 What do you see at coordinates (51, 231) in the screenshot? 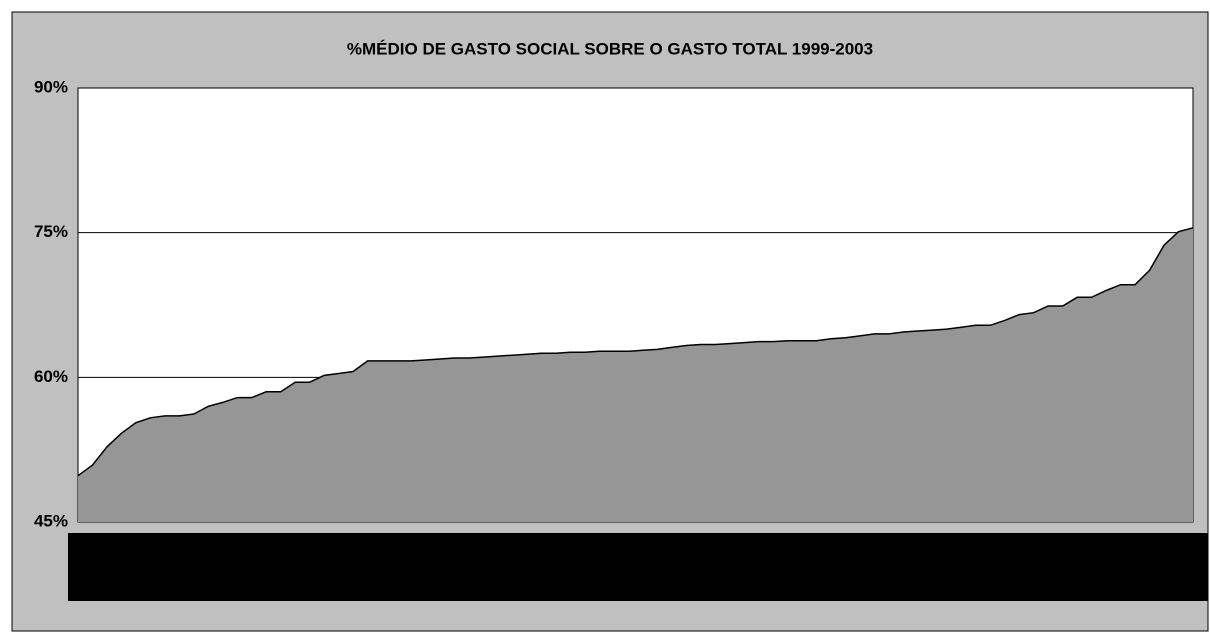
I see `y-tick-label: 75%` at bounding box center [51, 231].